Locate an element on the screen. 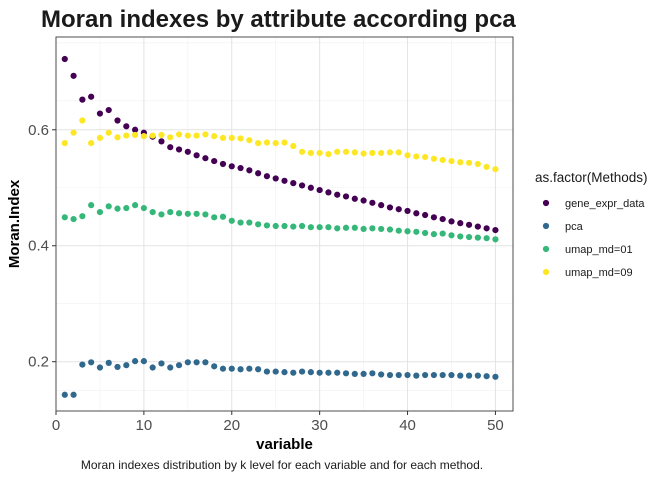 This screenshot has height=480, width=672. x-axis-title: variable is located at coordinates (284, 444).